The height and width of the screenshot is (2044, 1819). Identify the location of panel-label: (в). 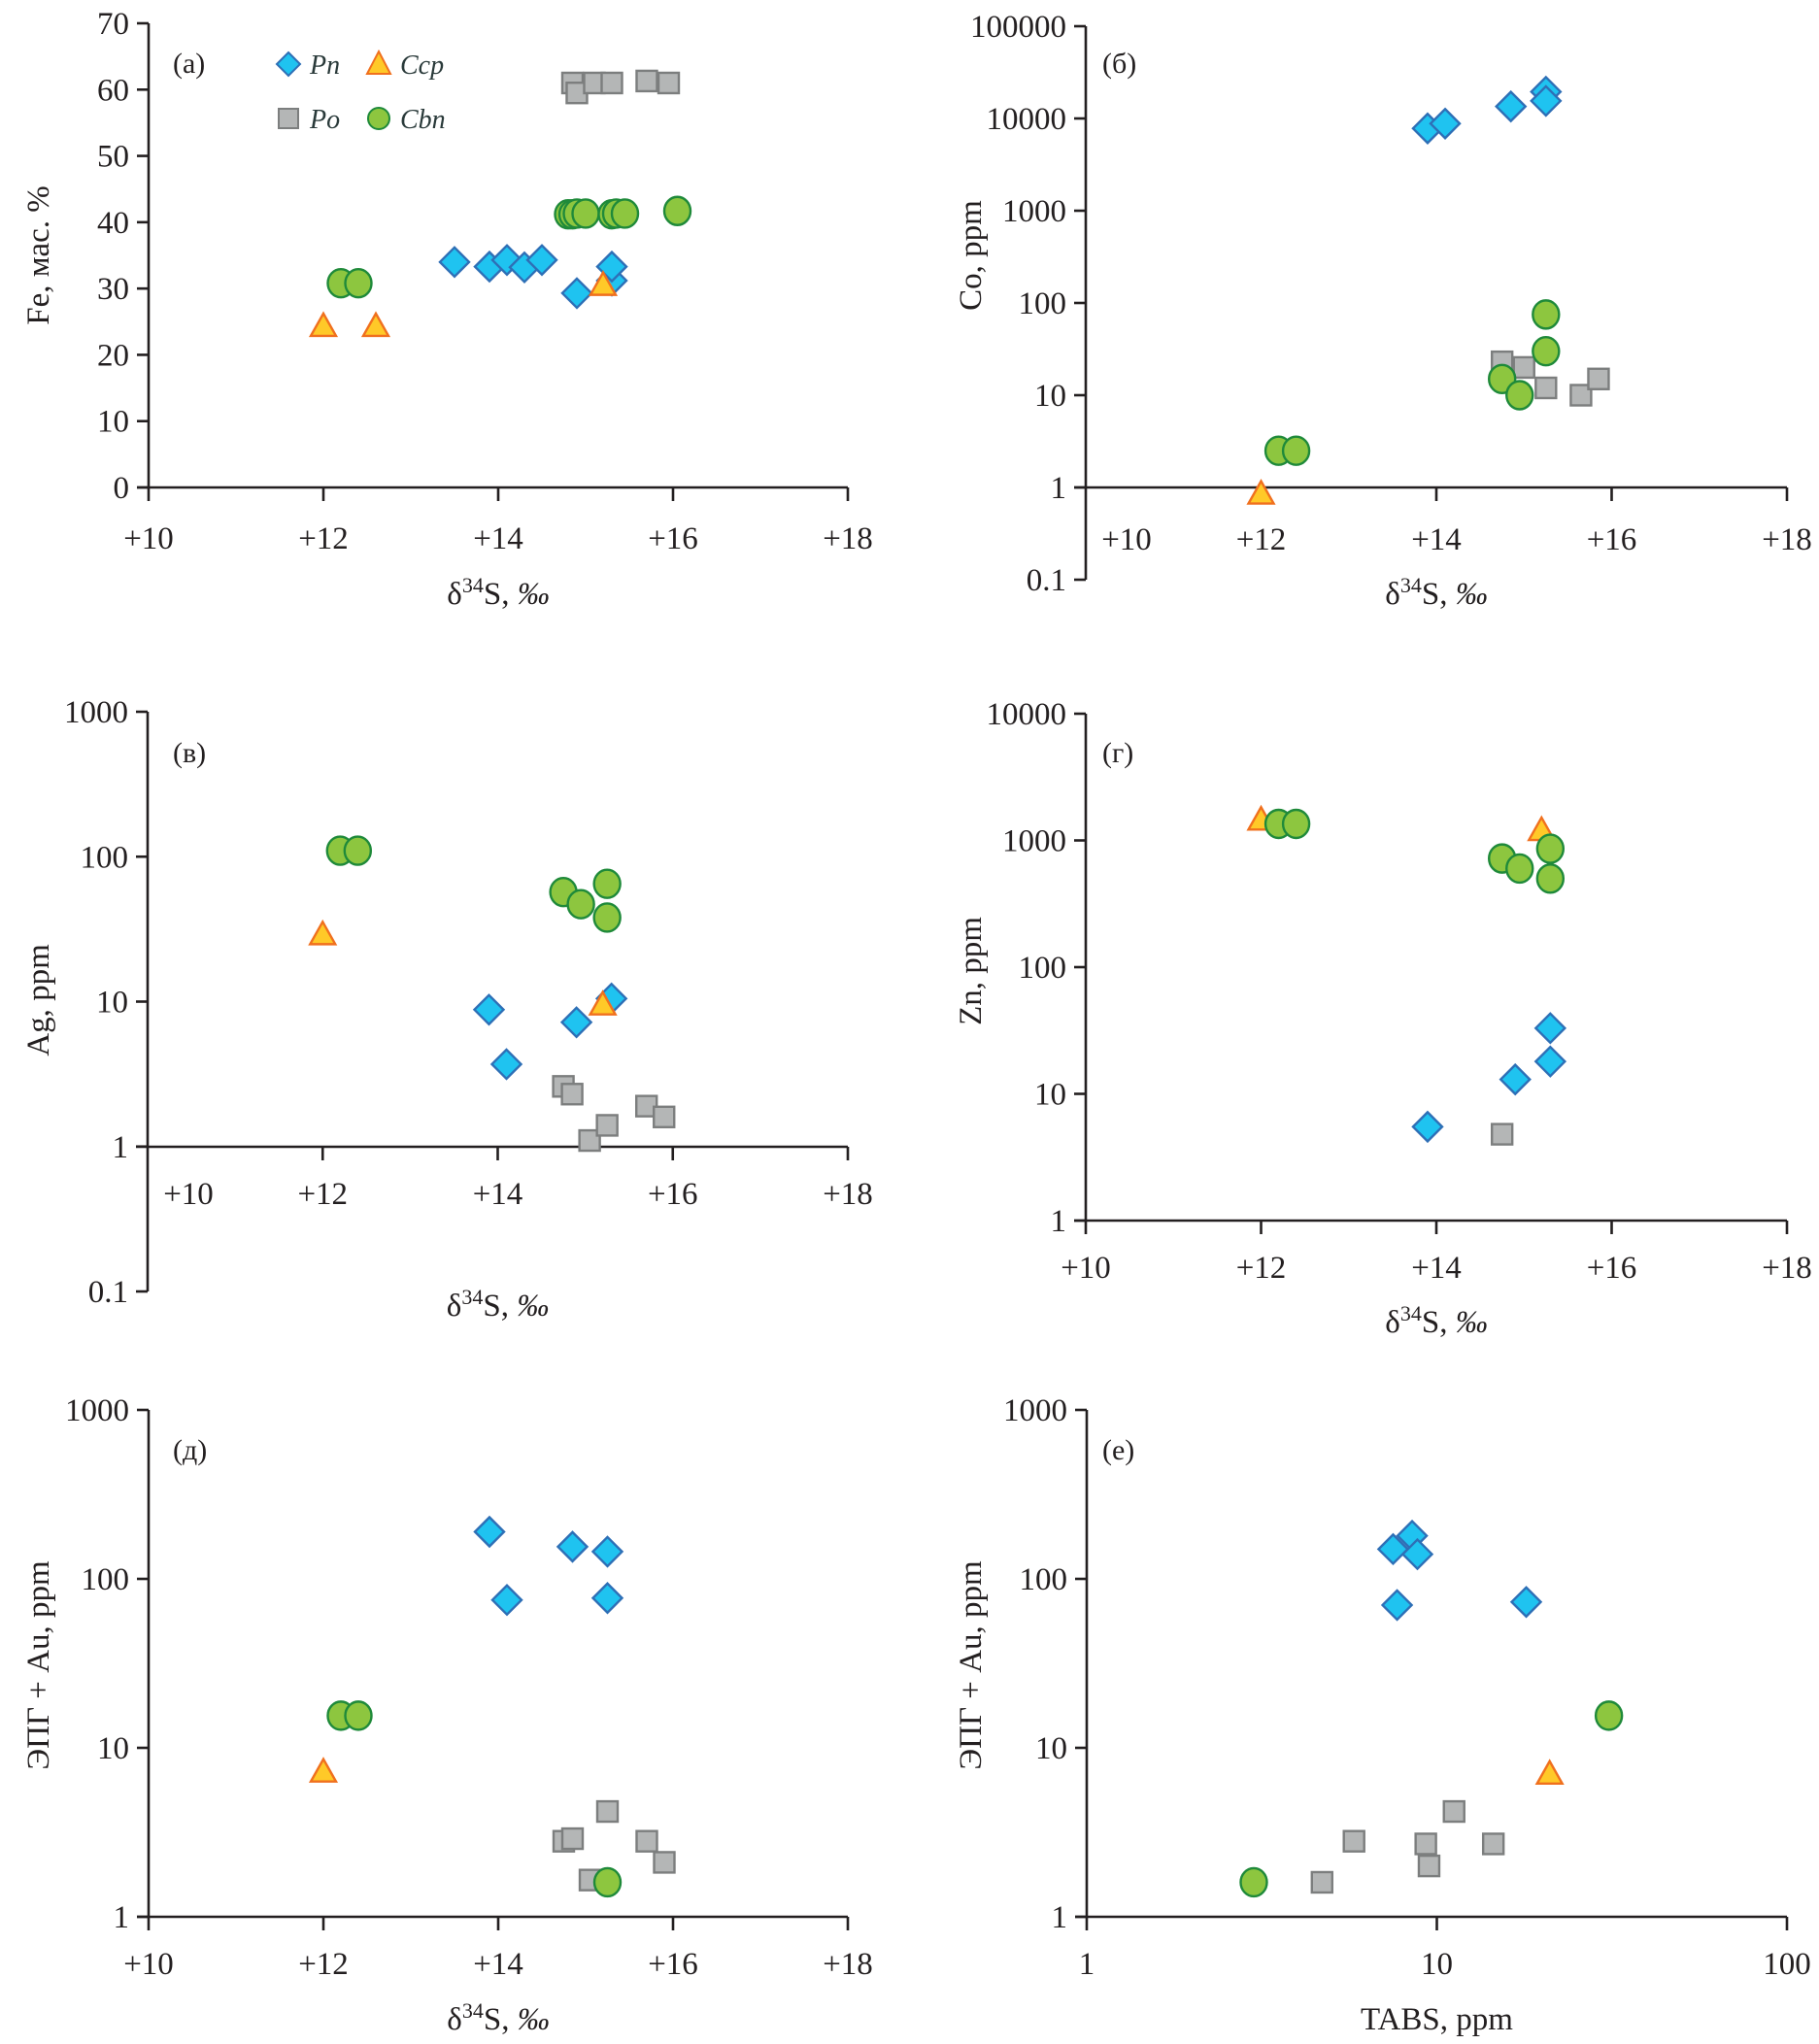
(189, 753).